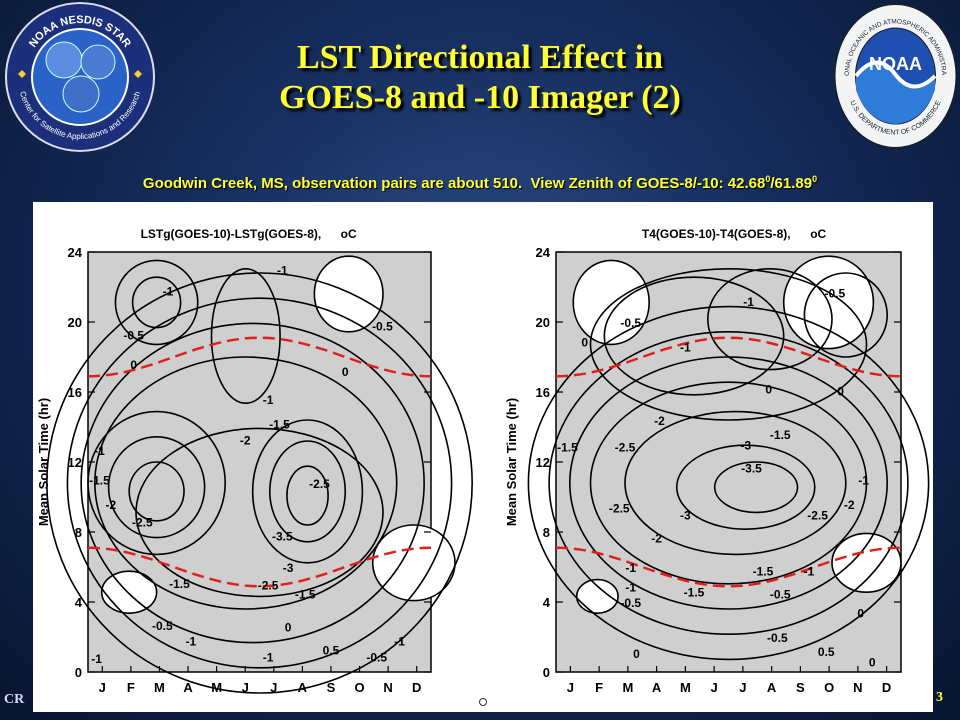 The height and width of the screenshot is (720, 960). What do you see at coordinates (168, 292) in the screenshot?
I see `contour-label-0: -1` at bounding box center [168, 292].